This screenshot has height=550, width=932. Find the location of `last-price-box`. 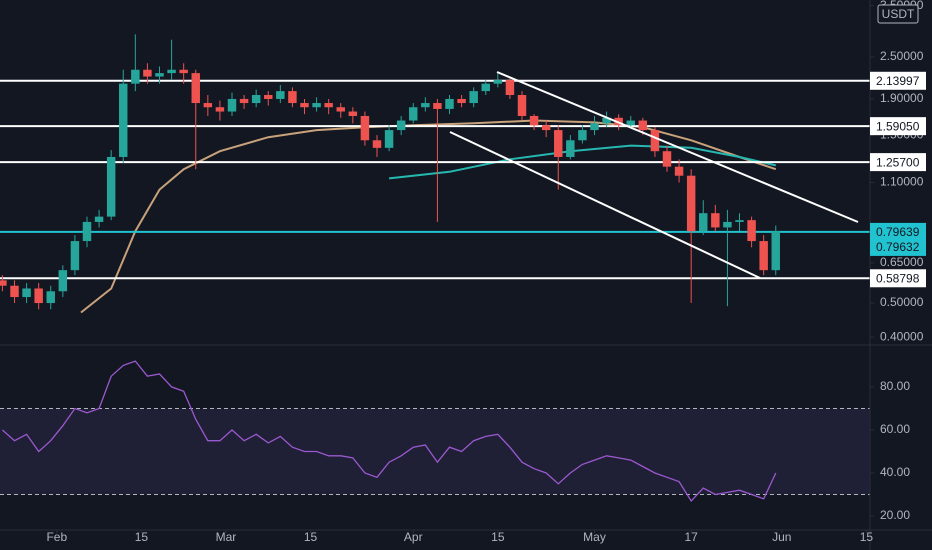

last-price-box is located at coordinates (898, 246).